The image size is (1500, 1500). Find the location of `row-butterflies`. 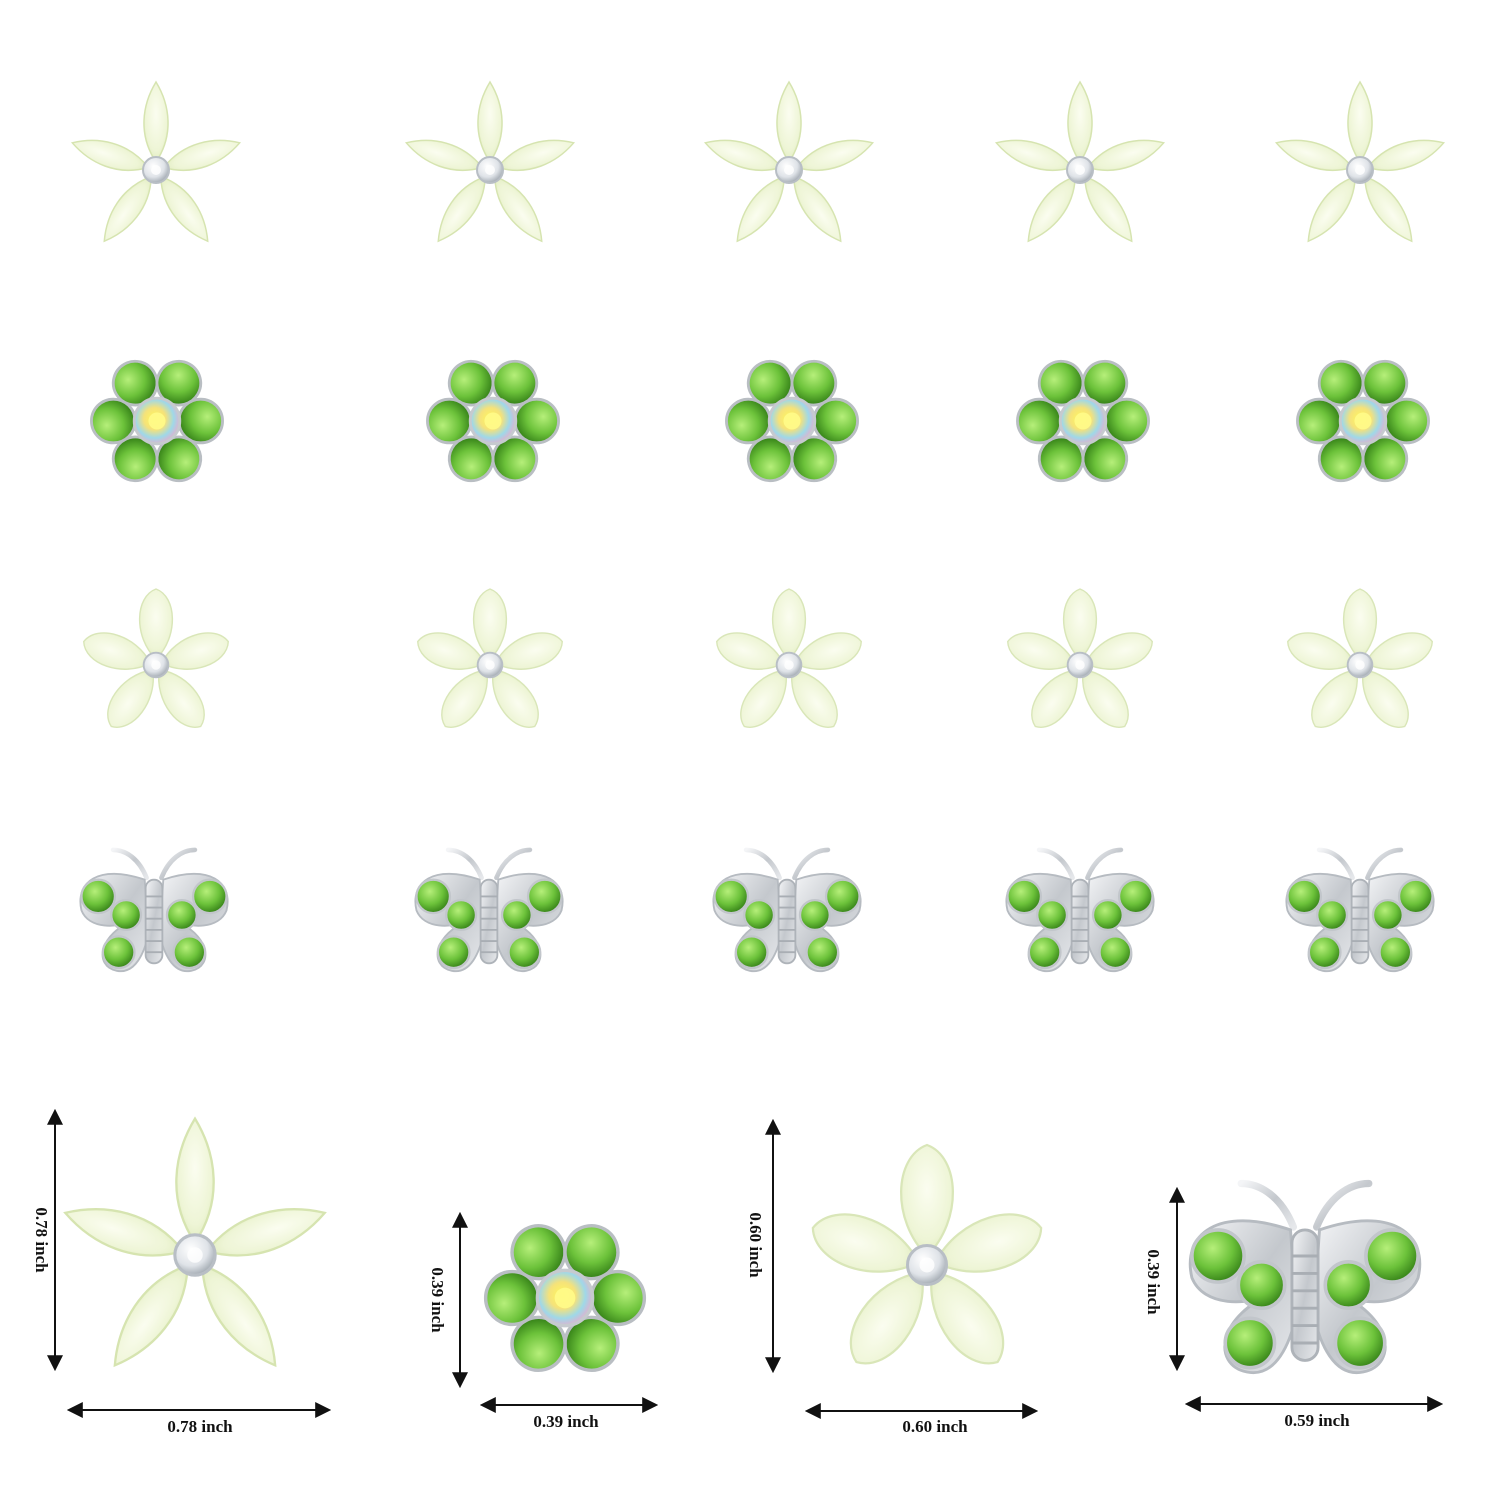

row-butterflies is located at coordinates (756, 910).